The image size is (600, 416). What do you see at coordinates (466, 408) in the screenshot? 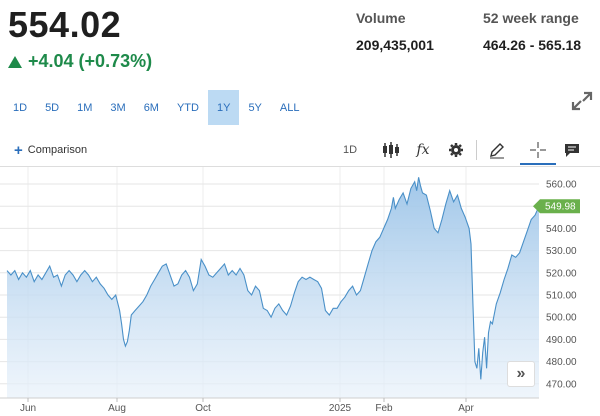
I see `x-tick-label: Apr` at bounding box center [466, 408].